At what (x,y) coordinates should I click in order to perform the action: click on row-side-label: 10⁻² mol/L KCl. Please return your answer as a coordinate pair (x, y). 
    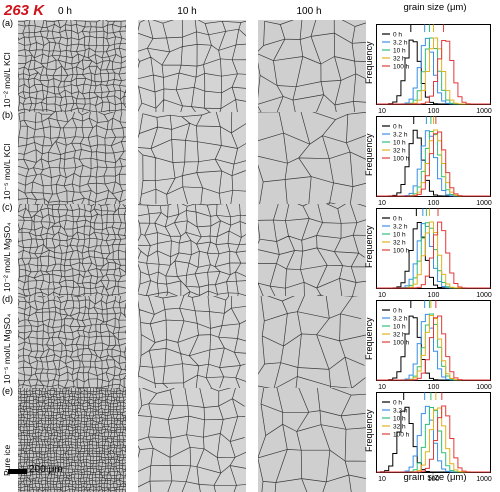
    Looking at the image, I should click on (7, 80).